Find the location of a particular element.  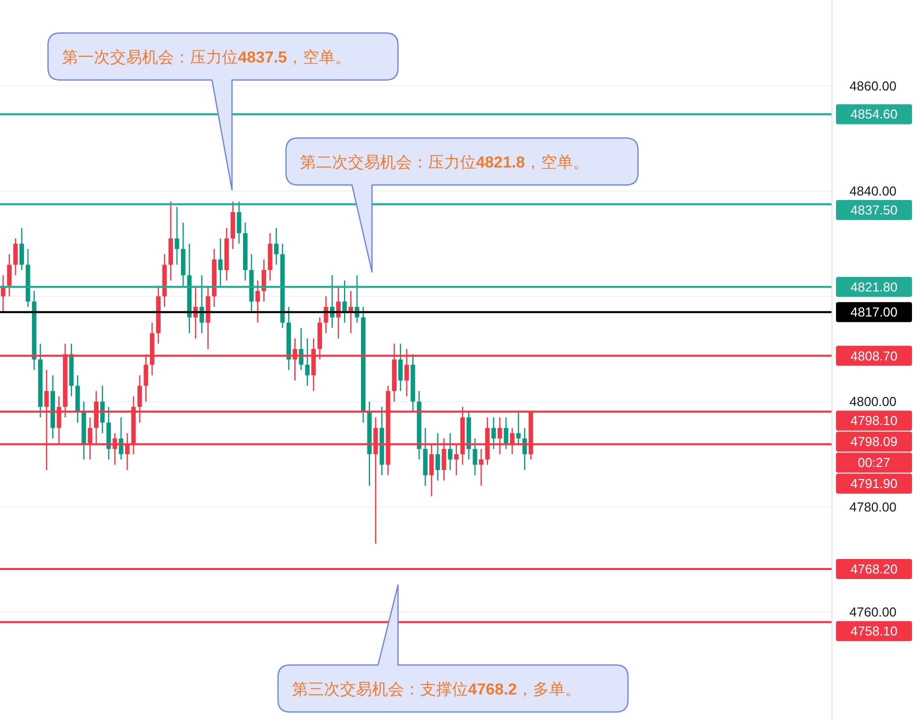

y-tick-label: 4860.00 is located at coordinates (873, 86).